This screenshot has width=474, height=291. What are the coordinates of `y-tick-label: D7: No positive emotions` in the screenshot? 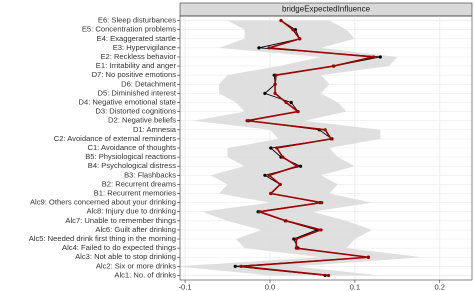 It's located at (134, 74).